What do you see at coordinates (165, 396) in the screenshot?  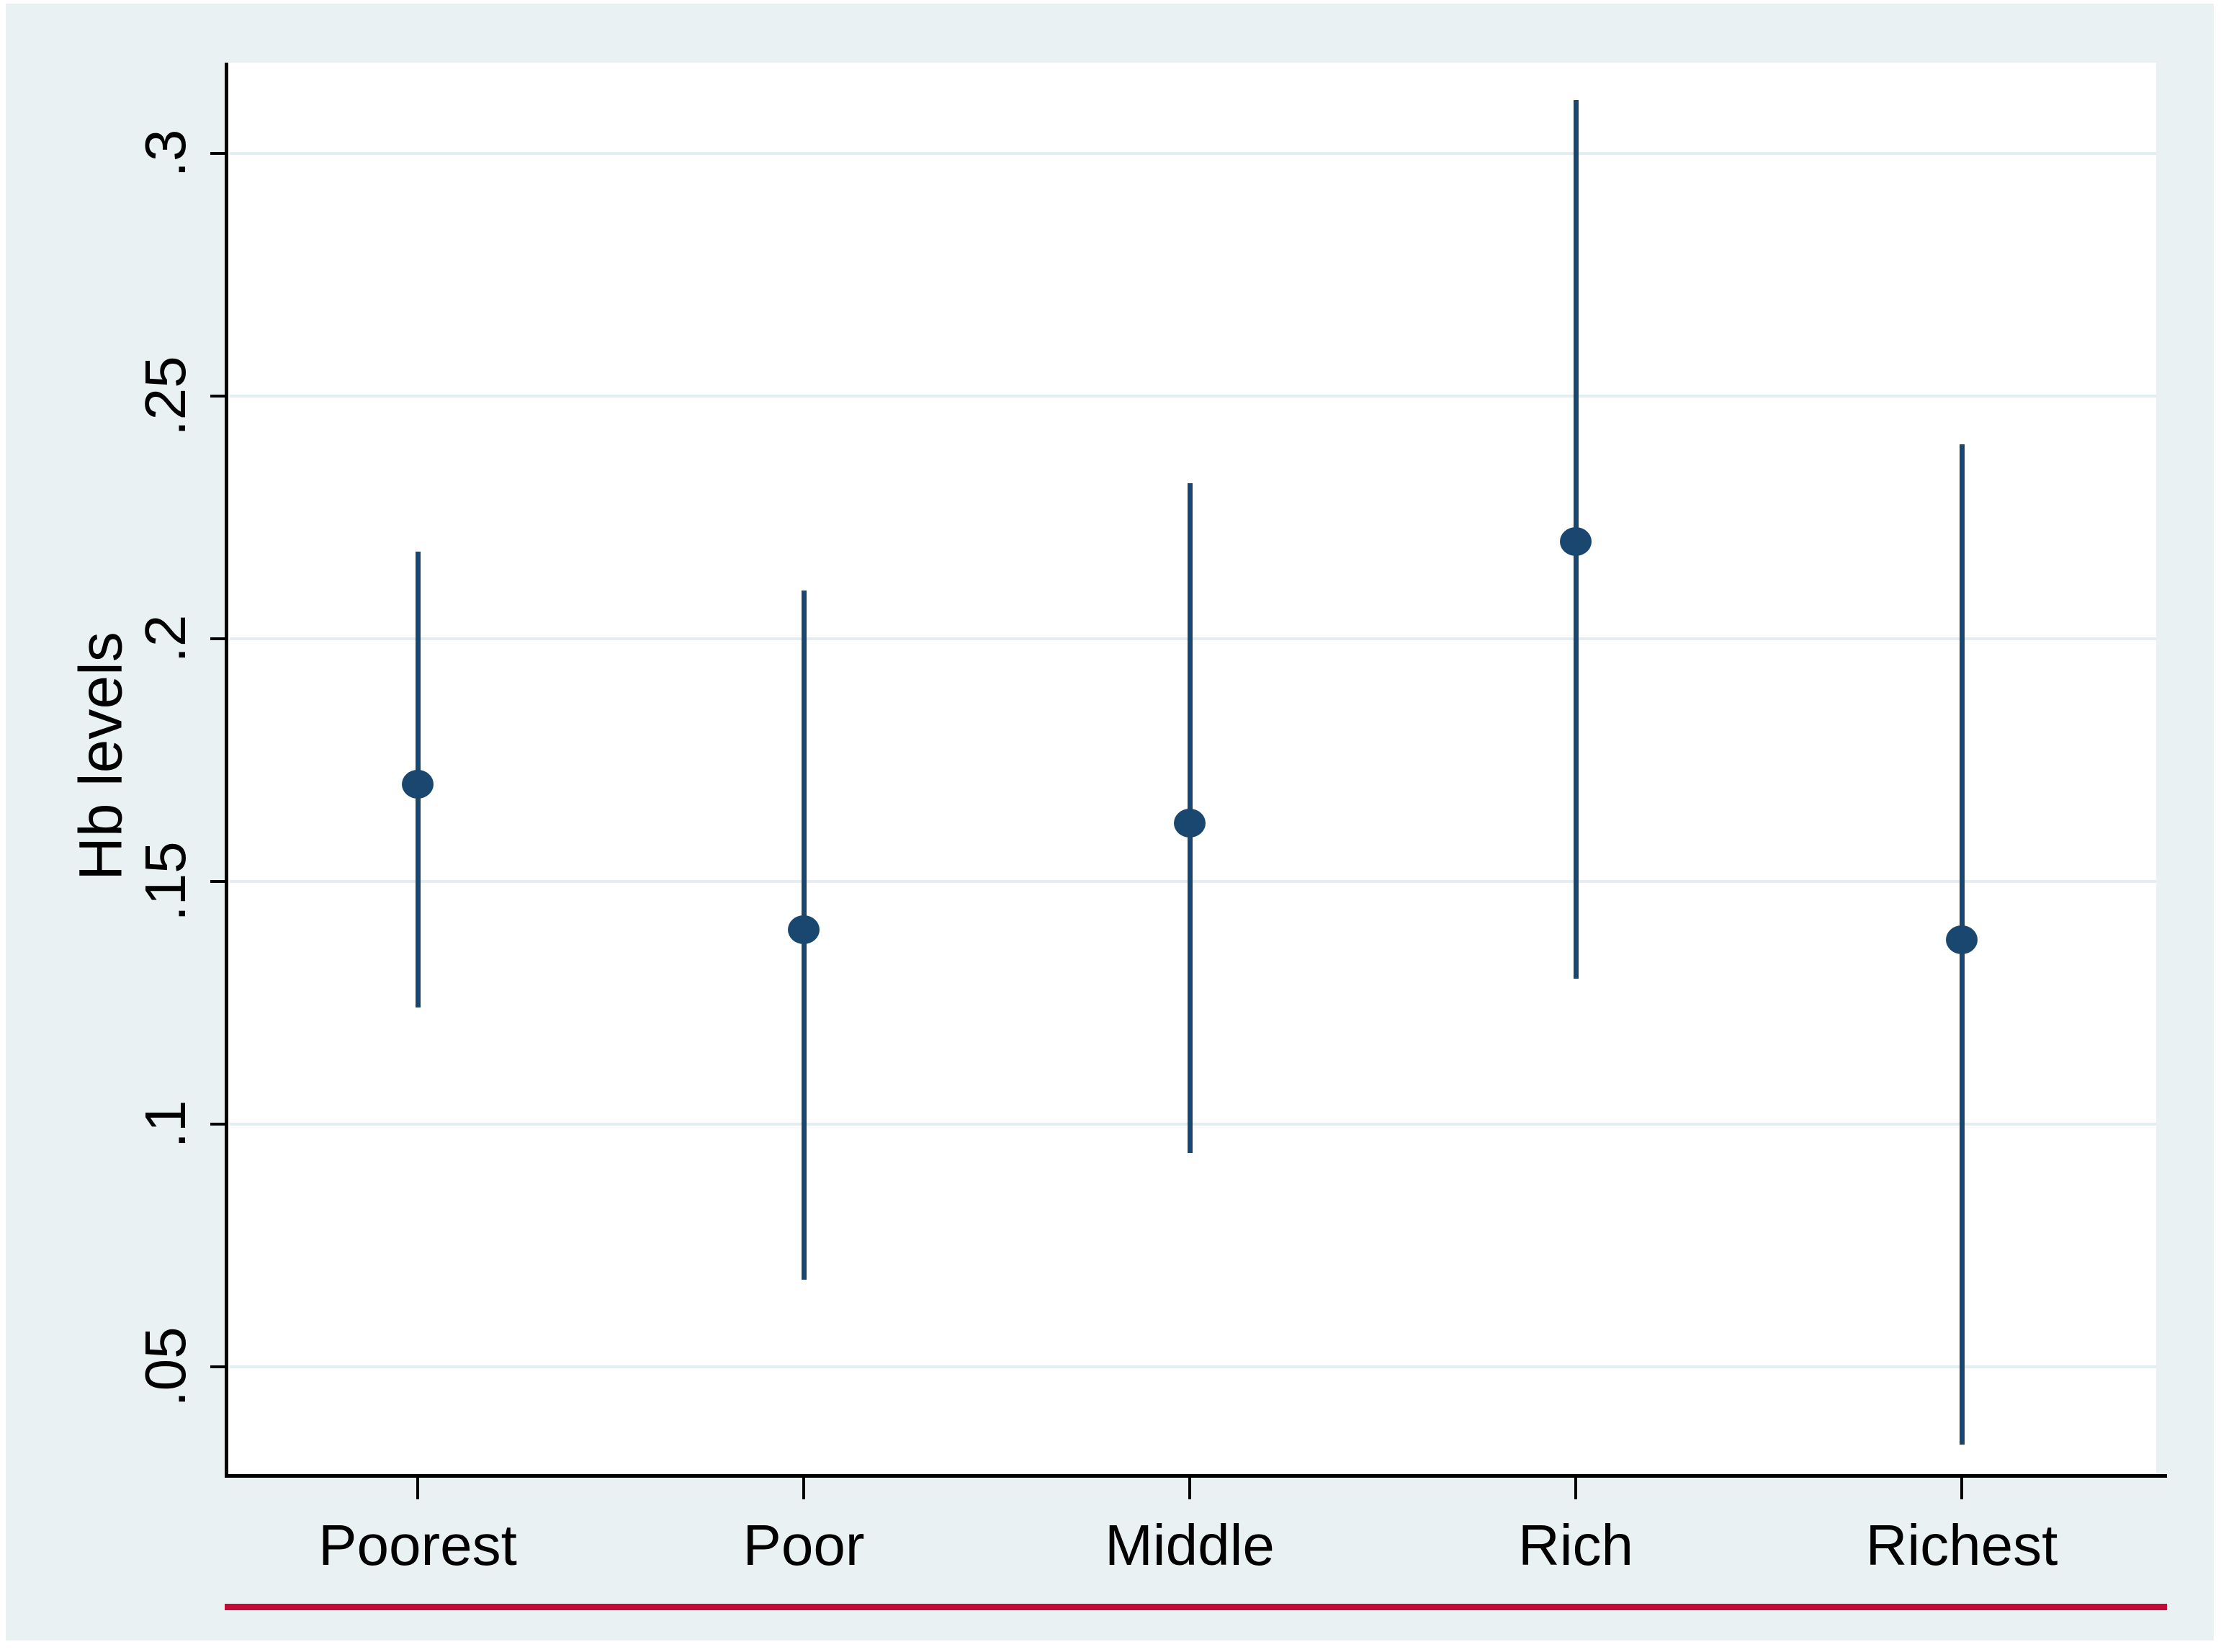 I see `y-tick-label: .25` at bounding box center [165, 396].